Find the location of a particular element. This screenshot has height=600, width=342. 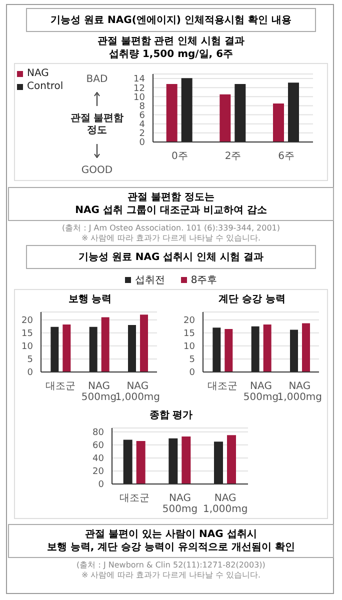

text: 관절 불편이 있는 사람이 NAG 섭취시 보행 능력, 계단 승강 능력이 유의적으로 개선됨이 확인 is located at coordinates (171, 541).